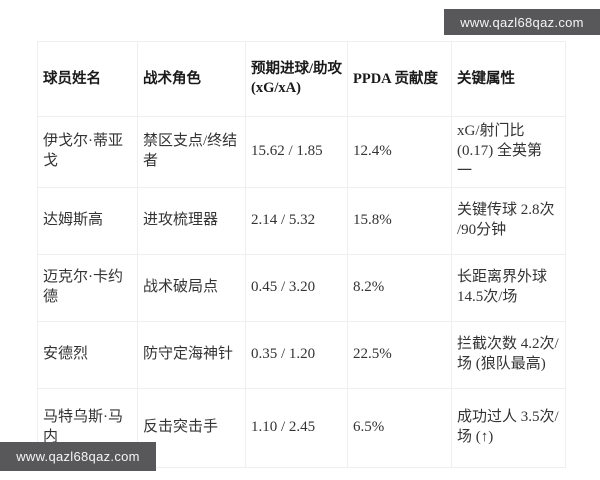  Describe the element at coordinates (508, 221) in the screenshot. I see `cell-key-attr: 关键传球 2.8次 /90分钟` at that location.